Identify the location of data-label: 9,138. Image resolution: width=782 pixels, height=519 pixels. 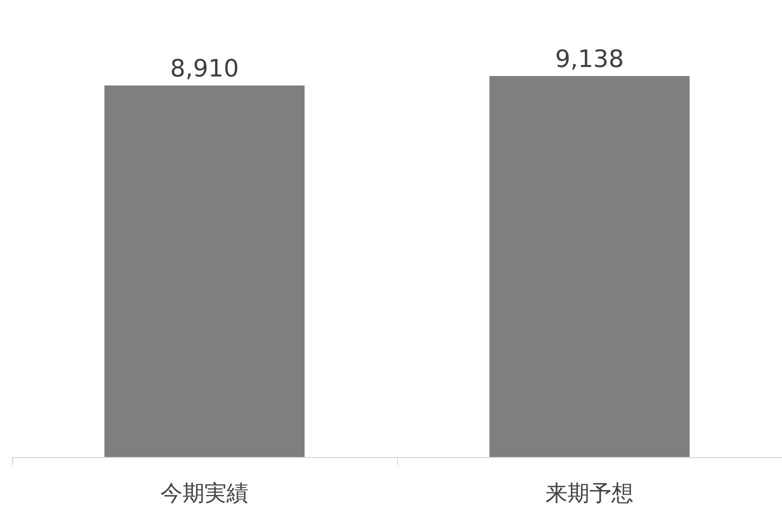
(589, 58).